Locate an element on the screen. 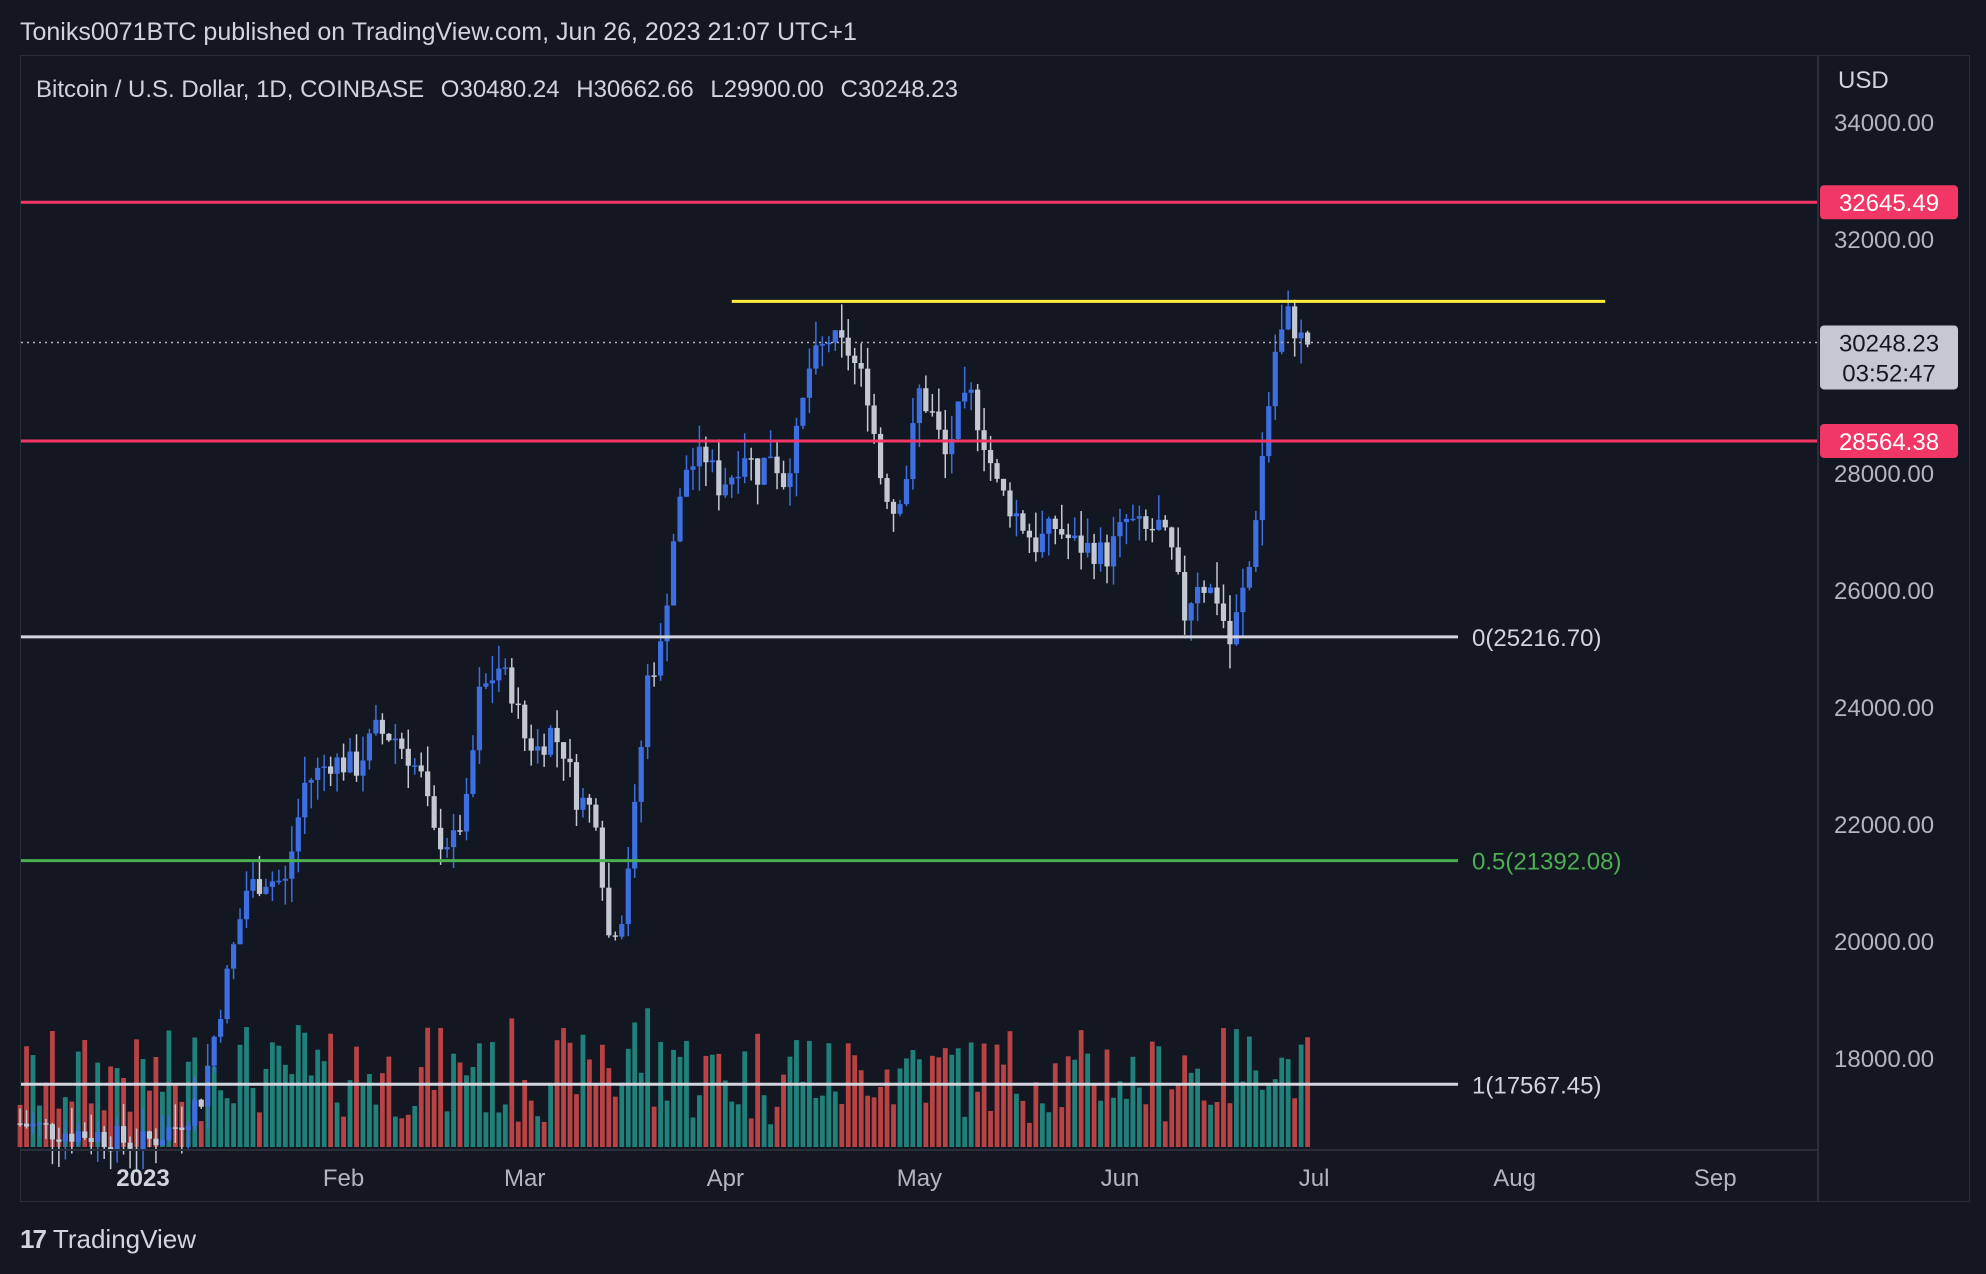 The height and width of the screenshot is (1274, 1986). volume-bars is located at coordinates (663, 1077).